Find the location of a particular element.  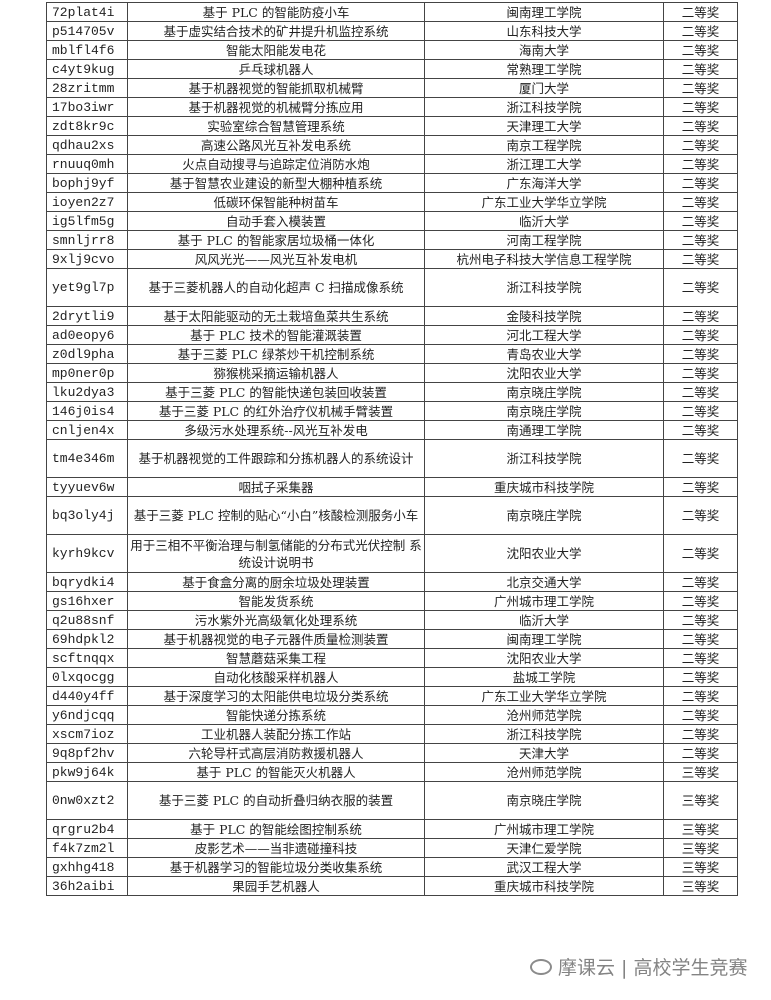

cell-title: 智慧蘑菇采集工程 is located at coordinates (276, 658).